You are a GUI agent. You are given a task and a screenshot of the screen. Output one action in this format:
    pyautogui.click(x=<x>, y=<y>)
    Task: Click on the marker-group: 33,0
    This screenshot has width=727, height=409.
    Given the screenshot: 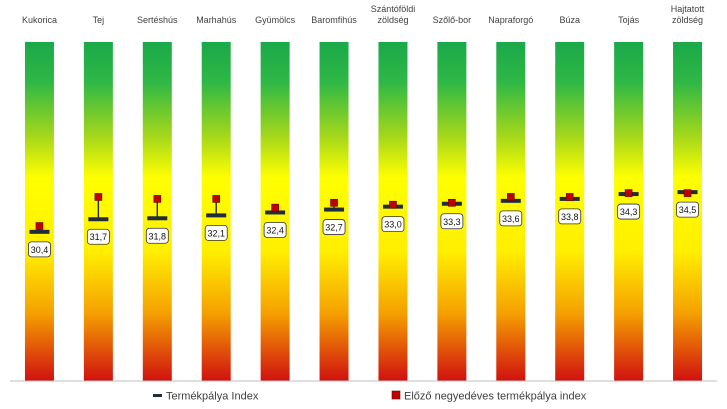 What is the action you would take?
    pyautogui.click(x=393, y=216)
    